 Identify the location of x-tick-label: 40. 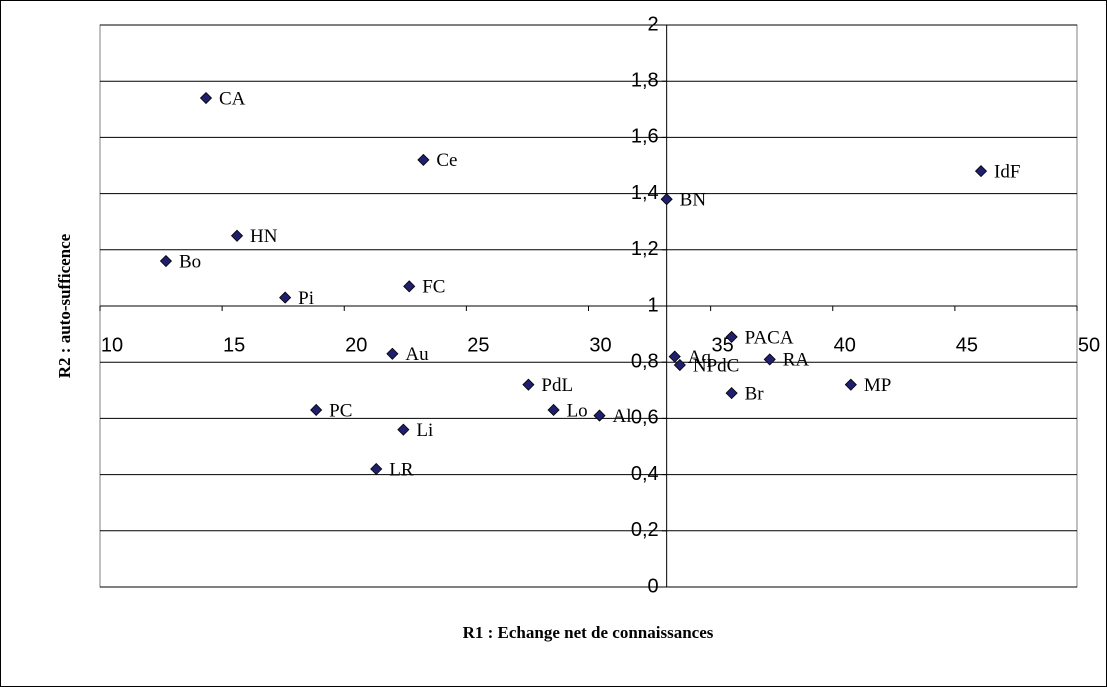
(845, 345).